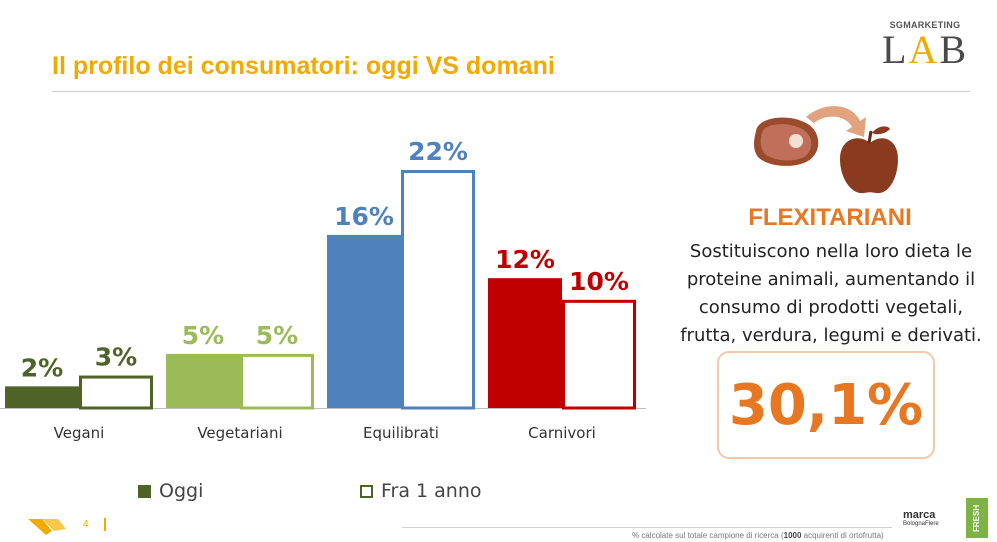 The image size is (997, 542). What do you see at coordinates (525, 343) in the screenshot?
I see `bar-oggi-carnivori` at bounding box center [525, 343].